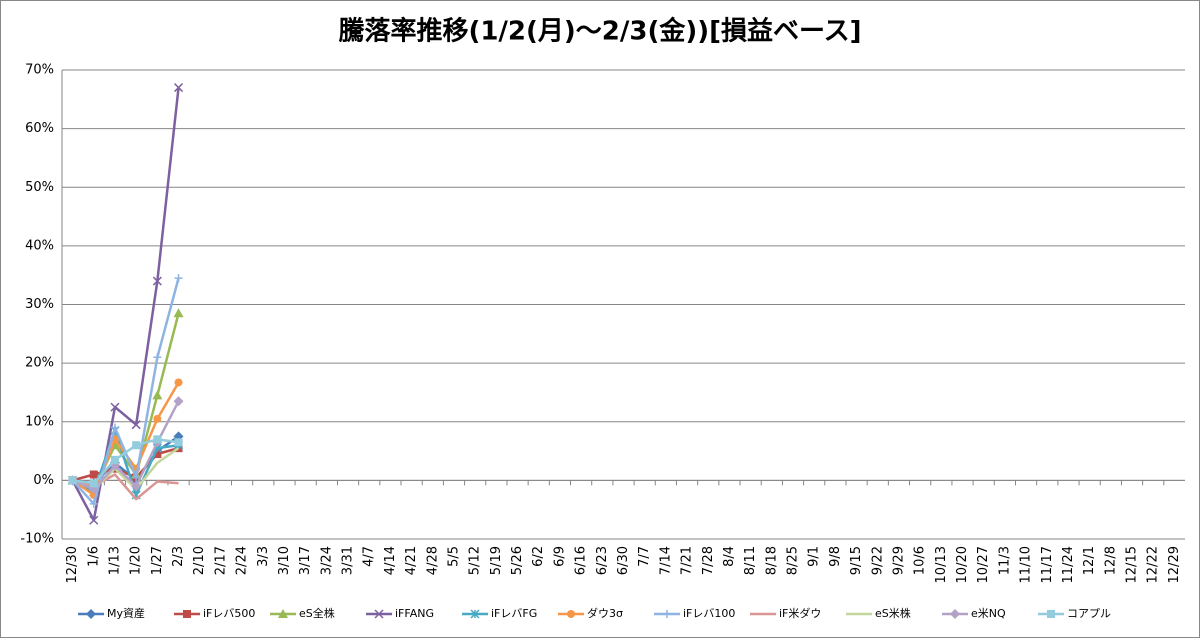 Image resolution: width=1200 pixels, height=638 pixels. I want to click on x-tick-label: 2/24, so click(242, 560).